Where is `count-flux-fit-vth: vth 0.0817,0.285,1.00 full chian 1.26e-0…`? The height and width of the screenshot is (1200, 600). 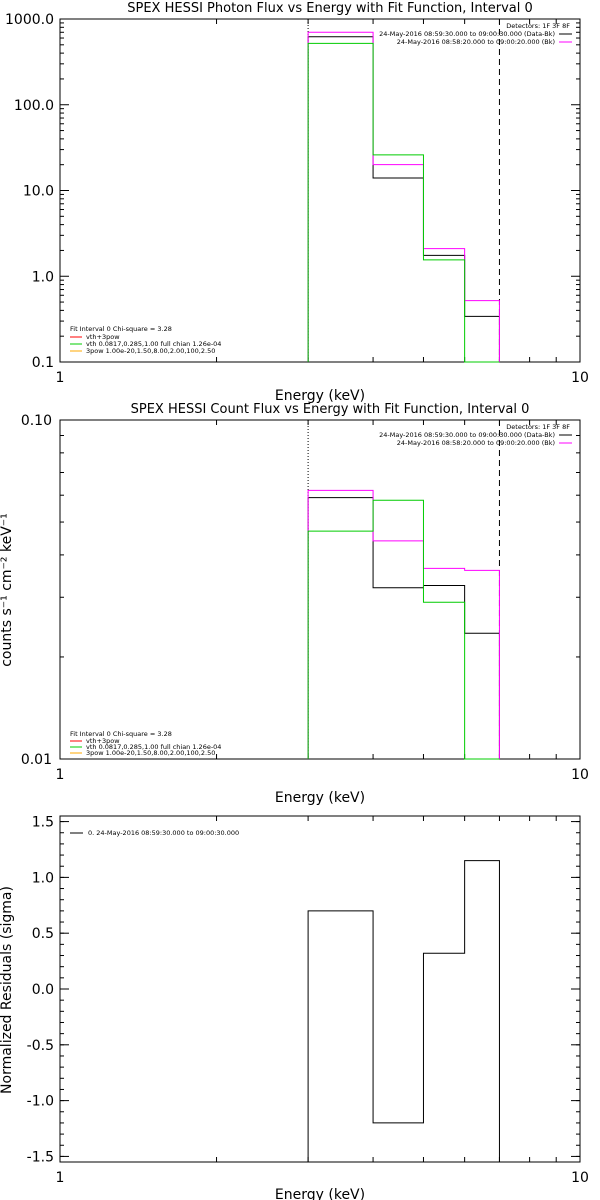
count-flux-fit-vth: vth 0.0817,0.285,1.00 full chian 1.26e-0… is located at coordinates (153, 747).